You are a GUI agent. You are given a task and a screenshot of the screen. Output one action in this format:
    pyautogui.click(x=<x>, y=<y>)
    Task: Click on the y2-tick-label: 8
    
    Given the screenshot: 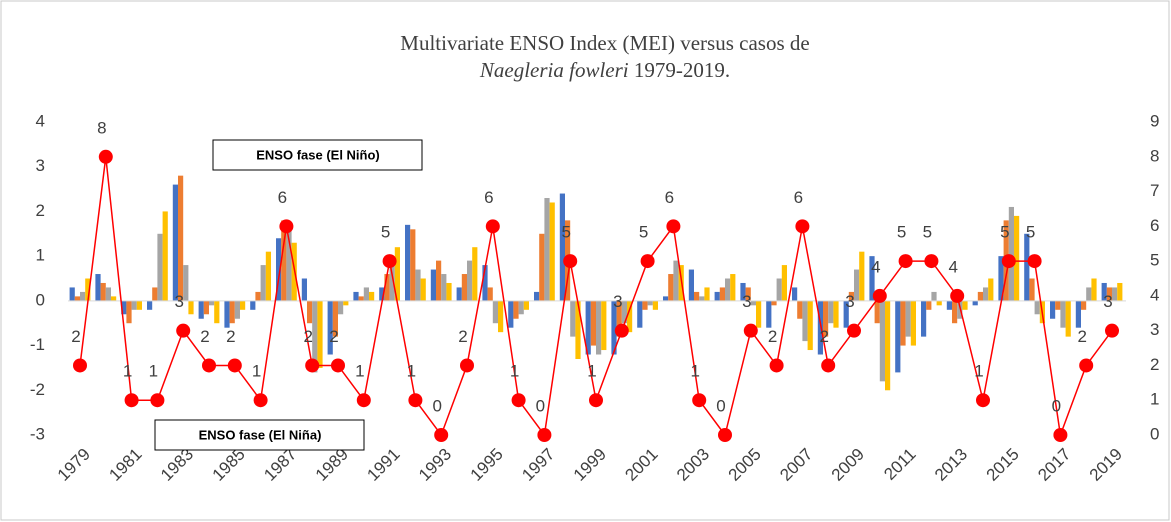 What is the action you would take?
    pyautogui.click(x=1154, y=155)
    